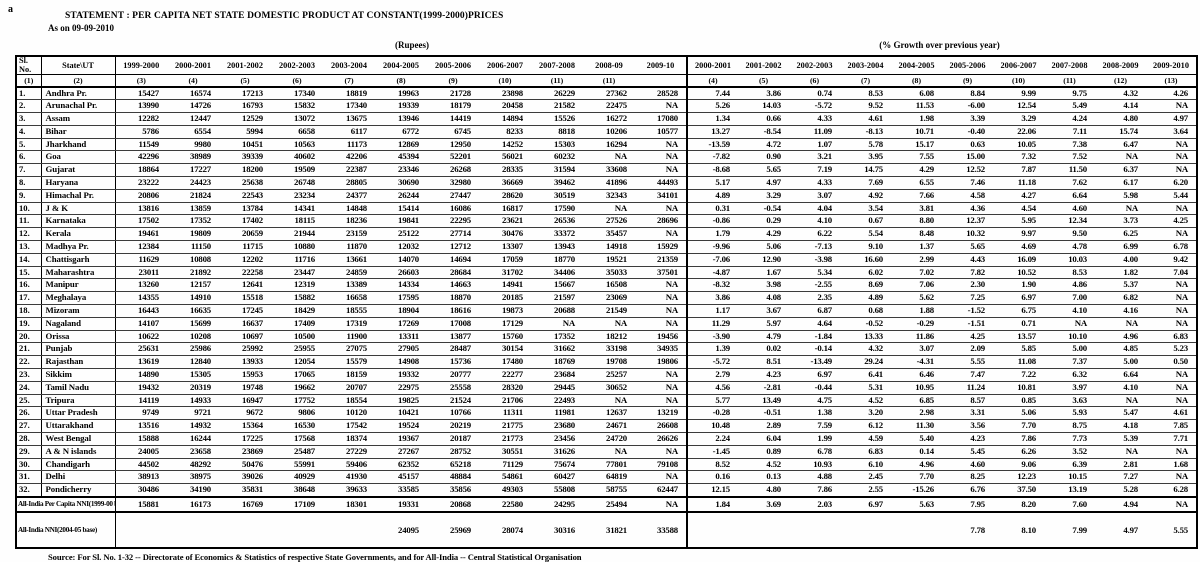  What do you see at coordinates (1069, 221) in the screenshot?
I see `growth-value-cell: 12.34` at bounding box center [1069, 221].